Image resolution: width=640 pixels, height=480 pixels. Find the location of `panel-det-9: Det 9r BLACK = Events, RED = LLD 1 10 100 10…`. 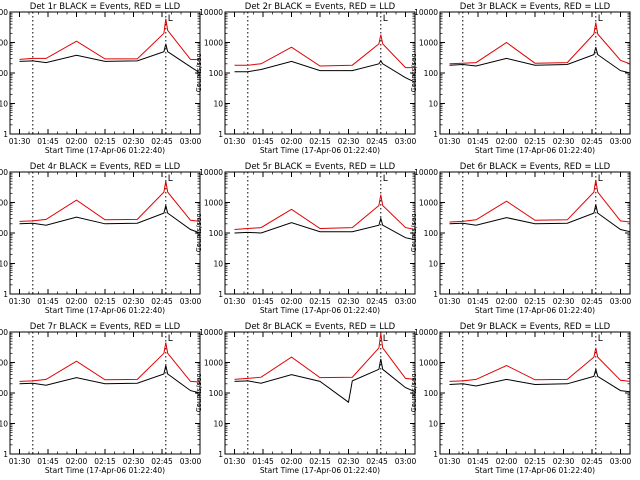

panel-det-9: Det 9r BLACK = Events, RED = LLD 1 10 100 10… is located at coordinates (521, 398).